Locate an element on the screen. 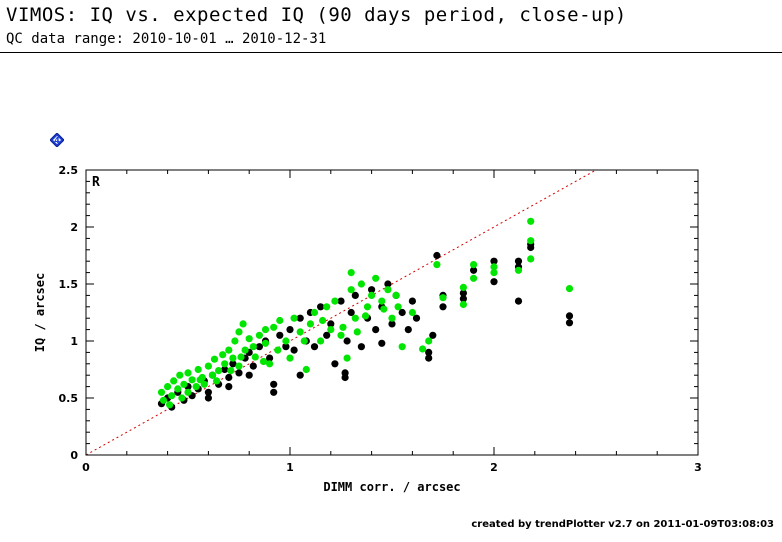 This screenshot has width=782, height=542. y-axis-label: IQ / arcsec is located at coordinates (40, 312).